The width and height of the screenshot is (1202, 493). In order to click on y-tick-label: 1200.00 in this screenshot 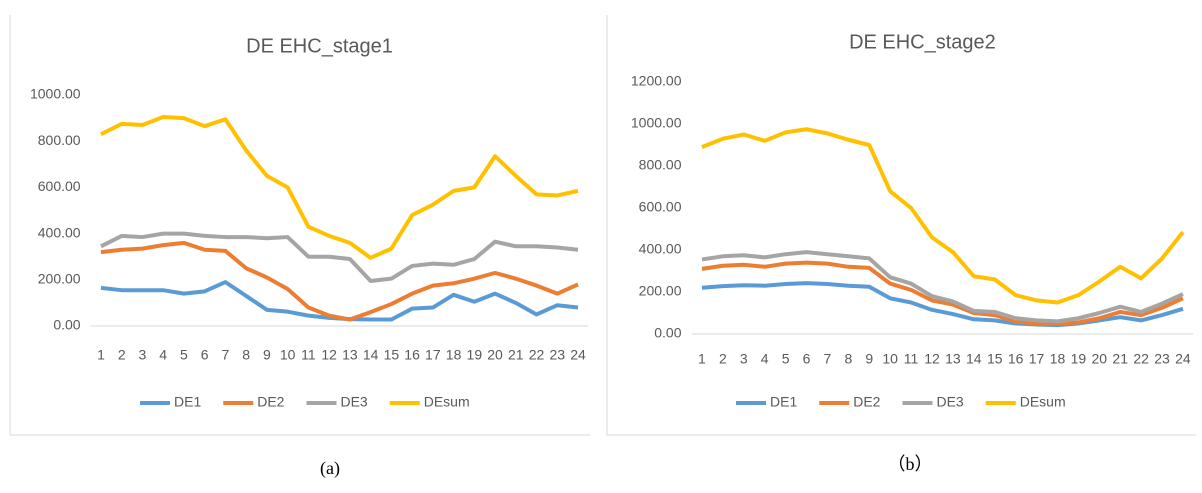, I will do `click(656, 81)`.